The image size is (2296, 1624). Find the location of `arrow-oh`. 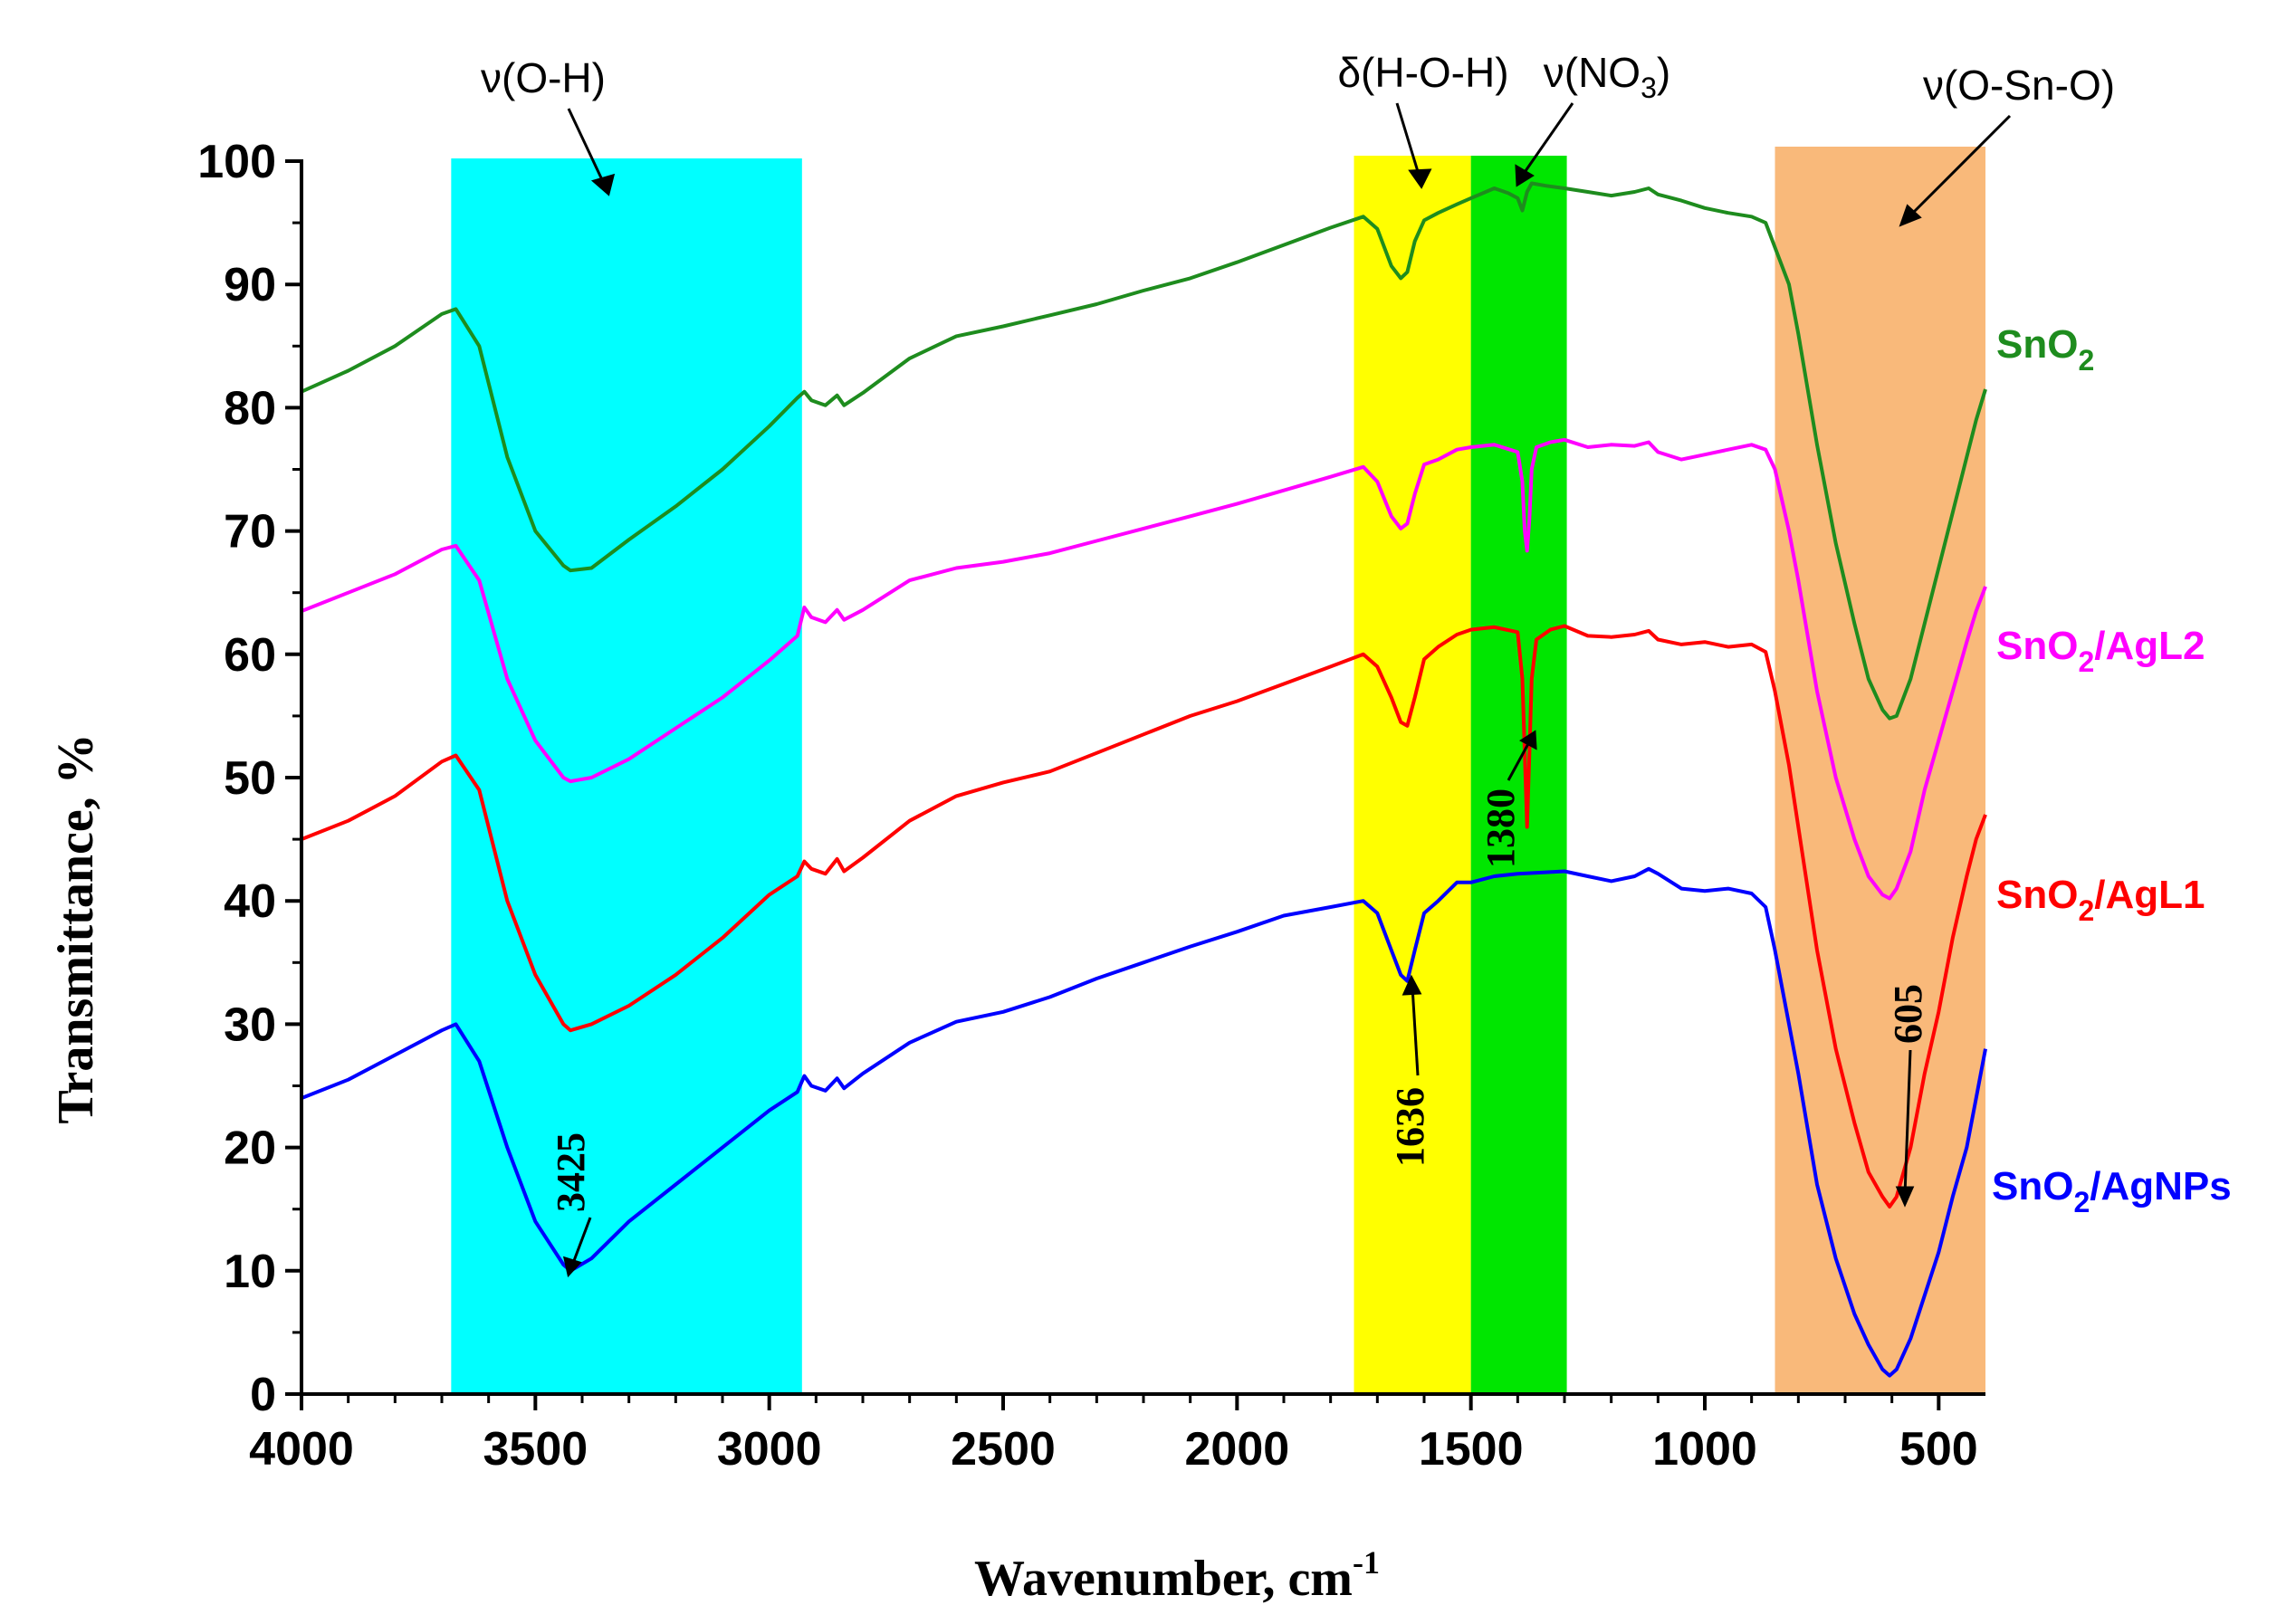

arrow-oh is located at coordinates (587, 147).